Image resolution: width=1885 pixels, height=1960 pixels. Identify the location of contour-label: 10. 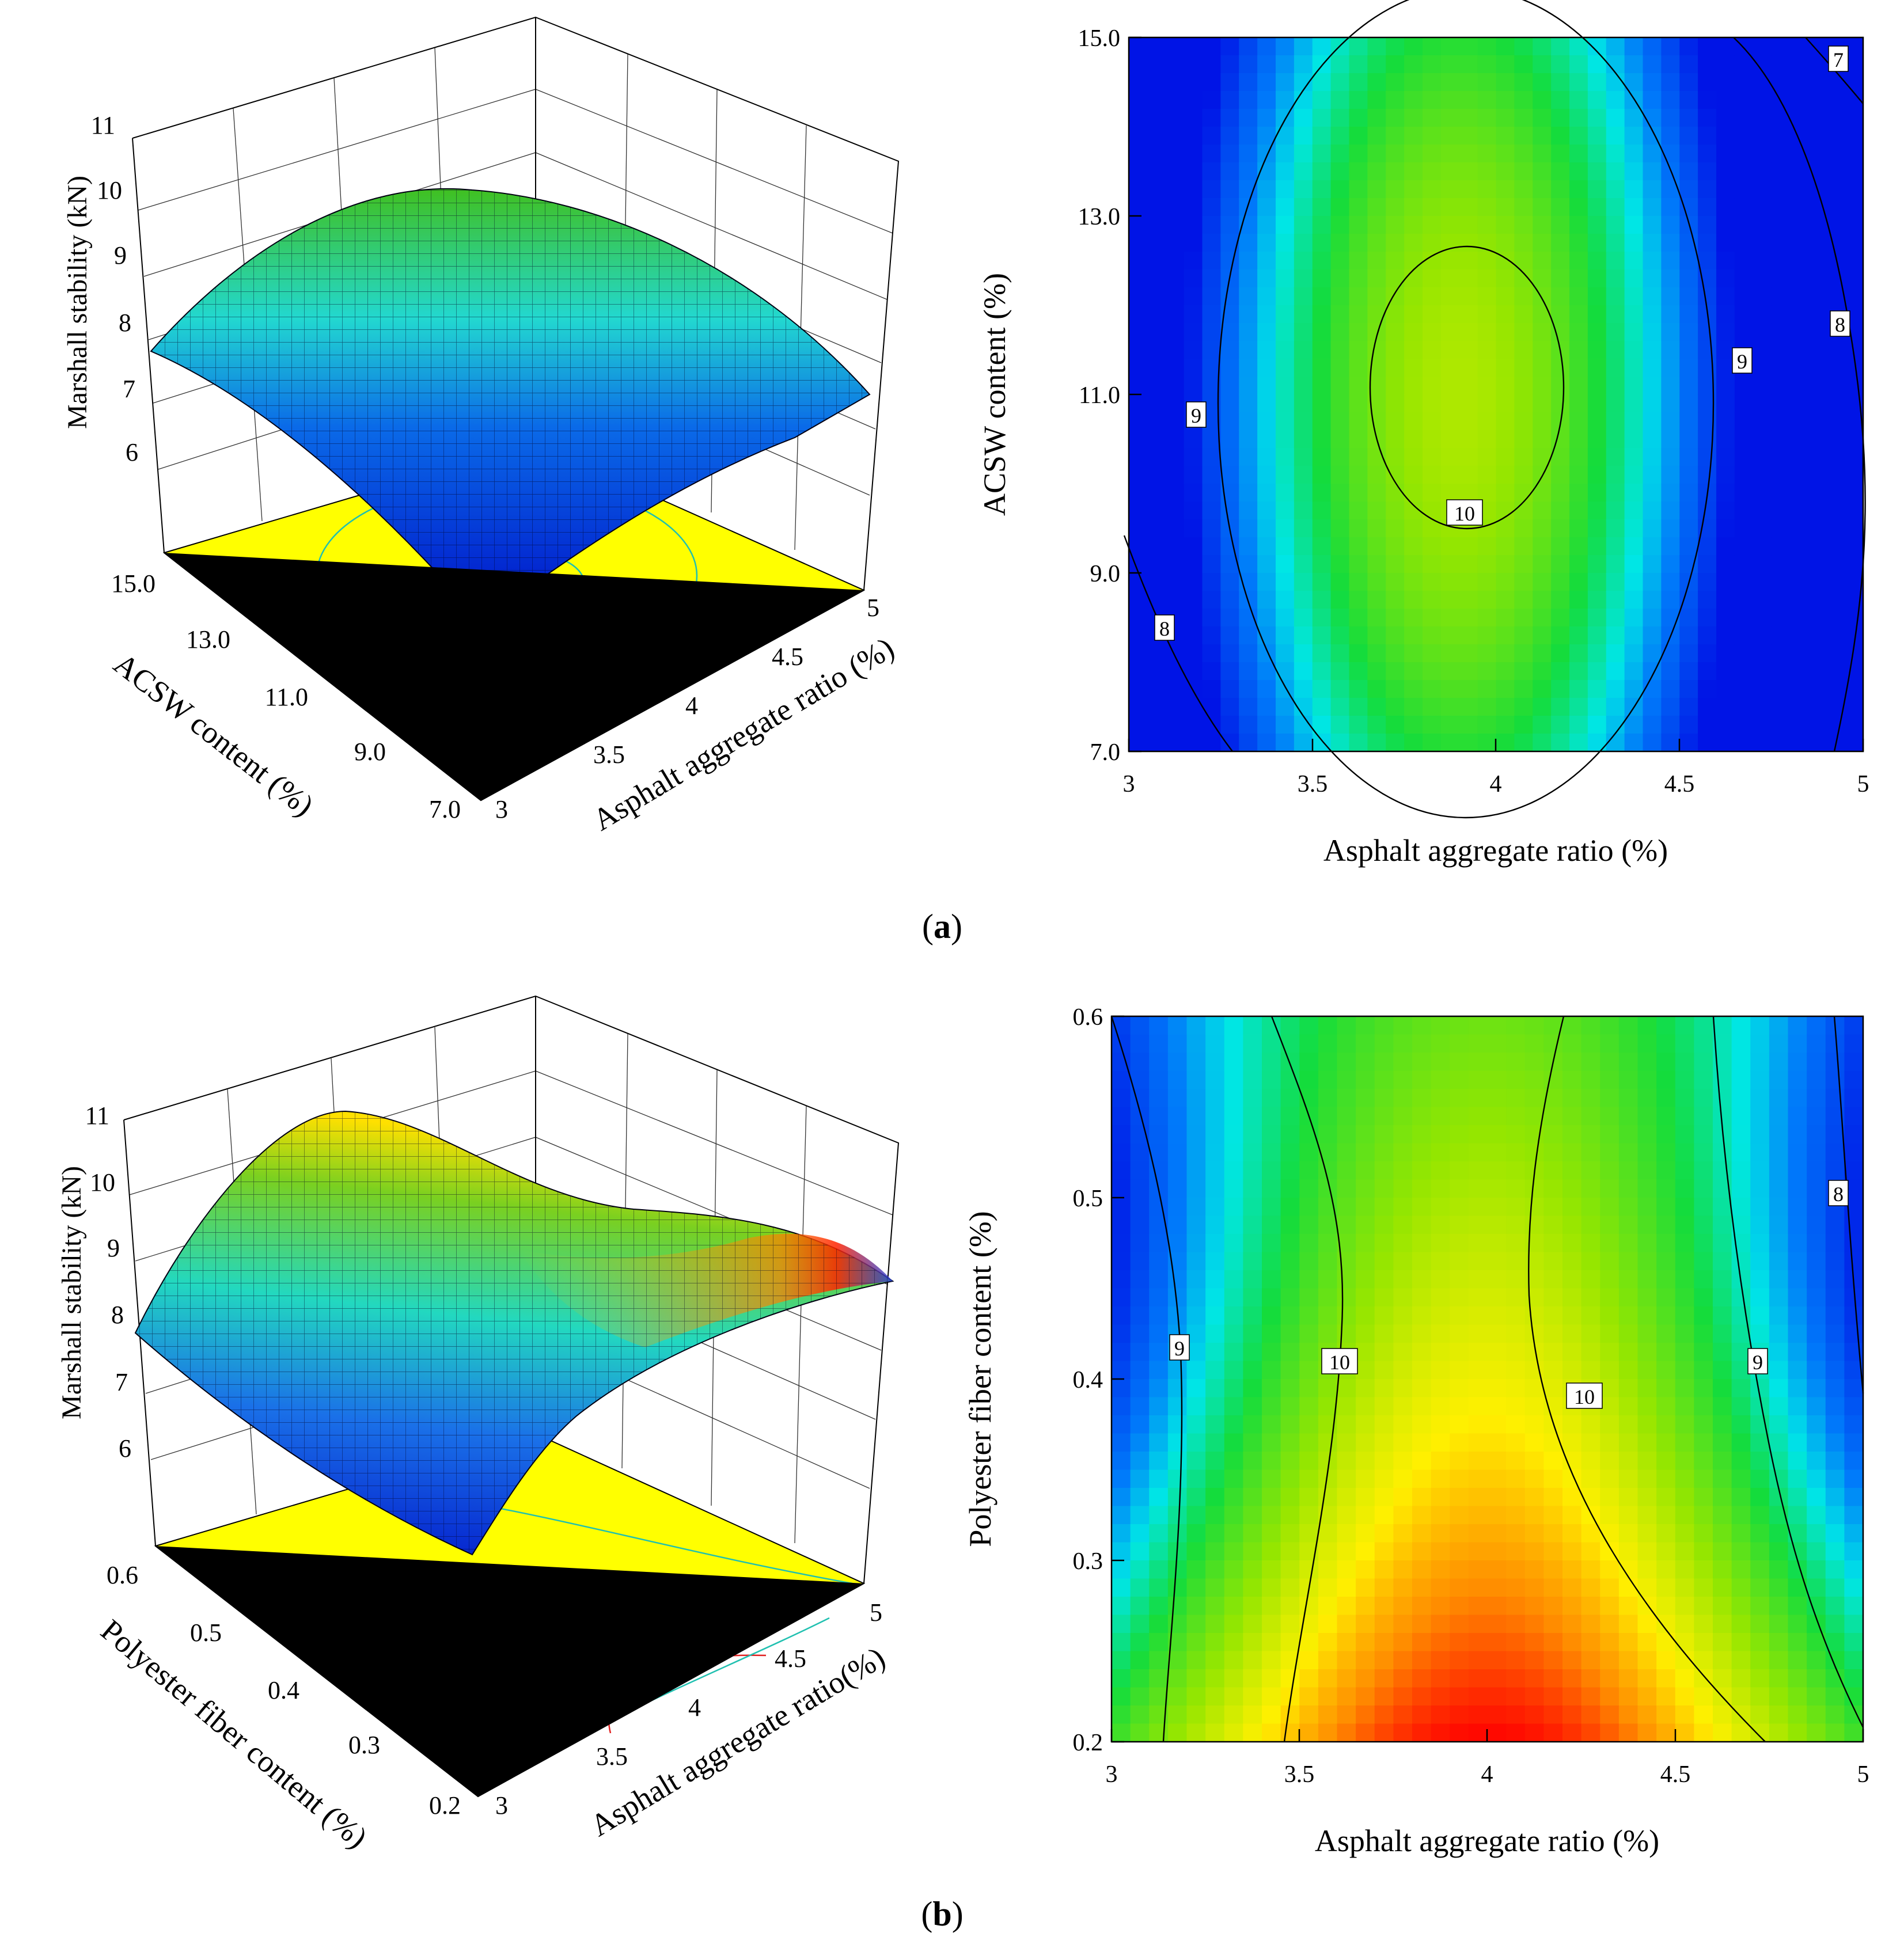
(1464, 513).